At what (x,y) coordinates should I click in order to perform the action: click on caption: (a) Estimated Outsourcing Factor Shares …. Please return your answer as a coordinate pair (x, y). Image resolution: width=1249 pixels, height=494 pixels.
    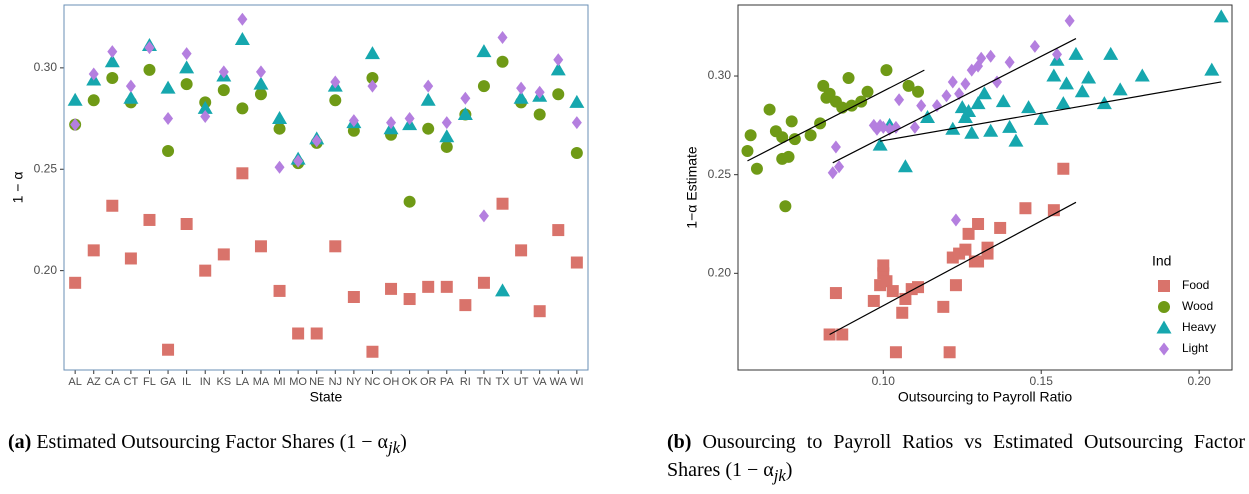
    Looking at the image, I should click on (308, 445).